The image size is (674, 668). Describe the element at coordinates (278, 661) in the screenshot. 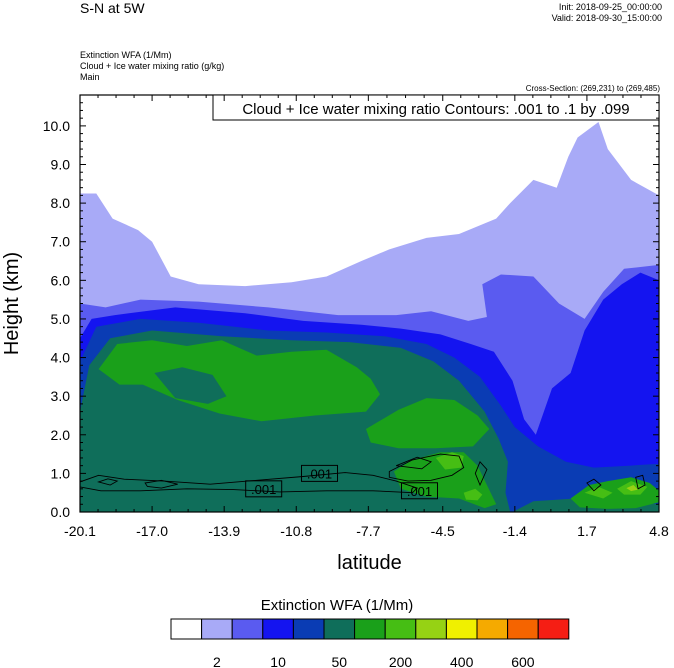

I see `colorbar-label-1: 10` at that location.